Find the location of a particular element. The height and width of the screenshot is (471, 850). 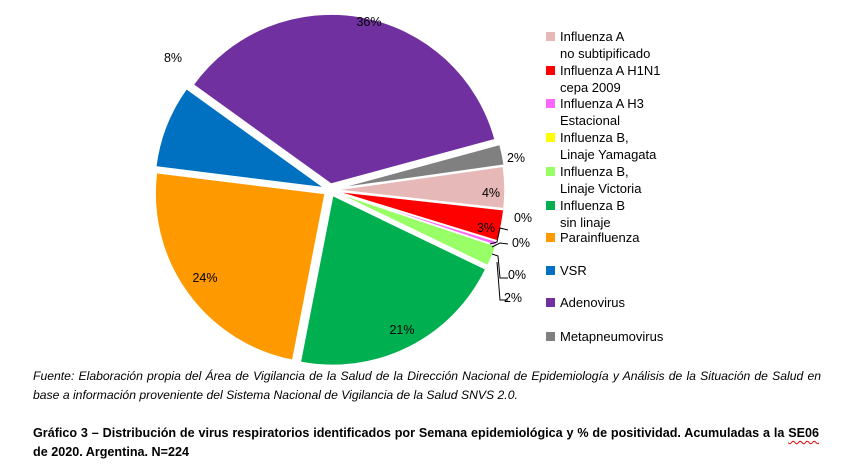

legend-label: Adenovirus is located at coordinates (593, 302).